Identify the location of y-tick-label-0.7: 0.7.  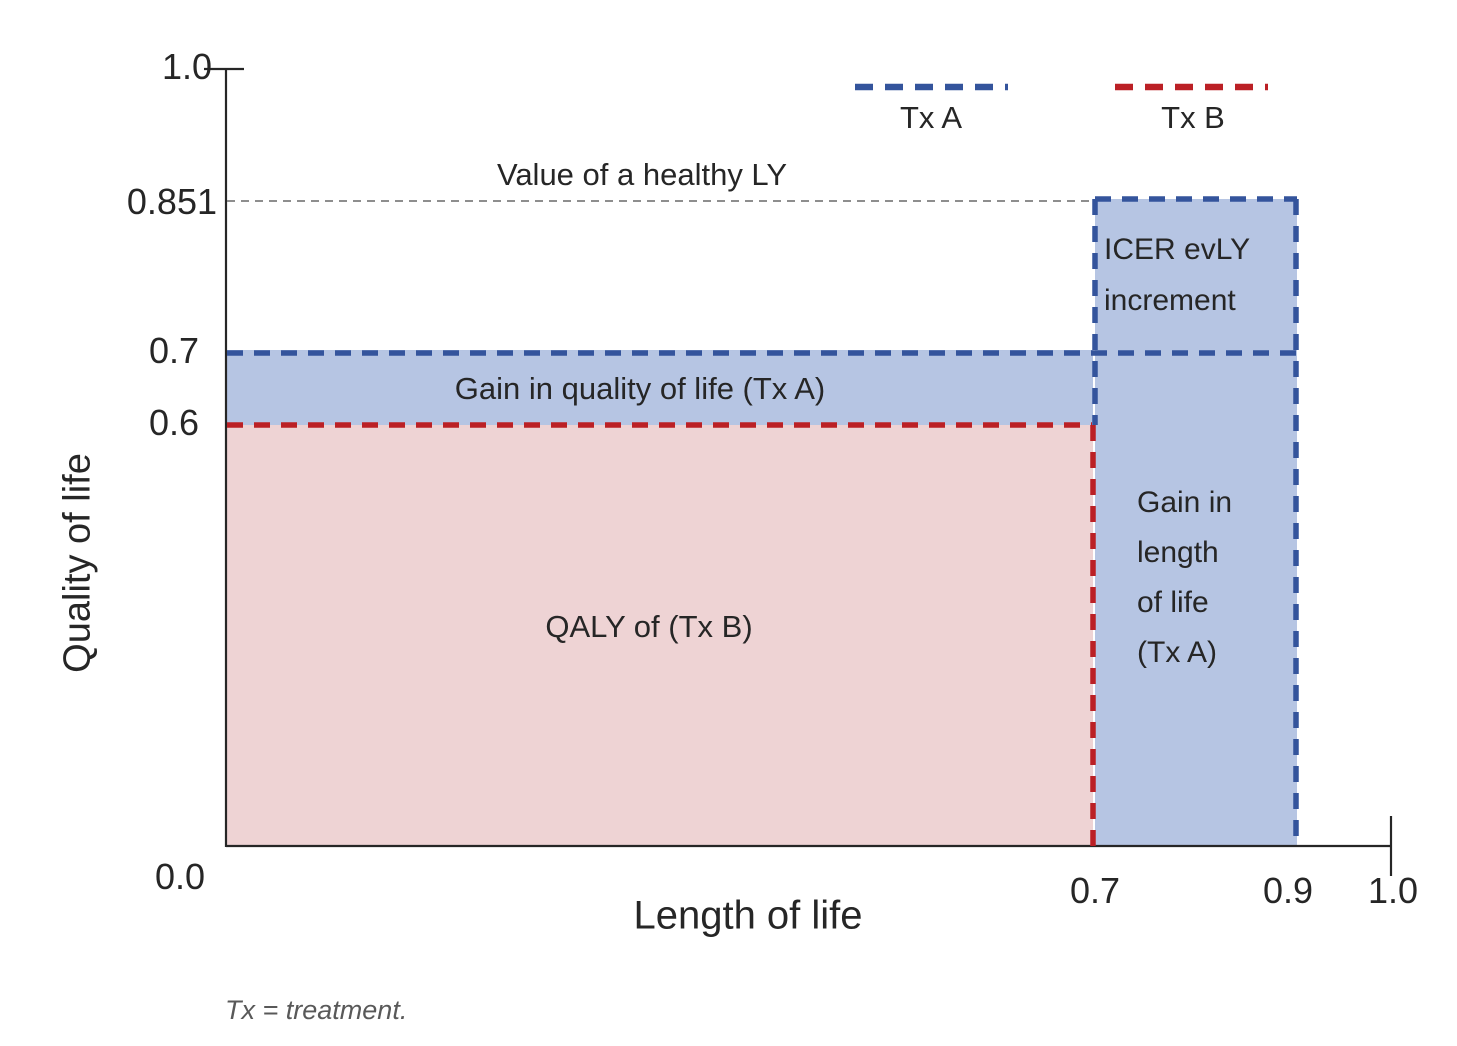
(173, 350).